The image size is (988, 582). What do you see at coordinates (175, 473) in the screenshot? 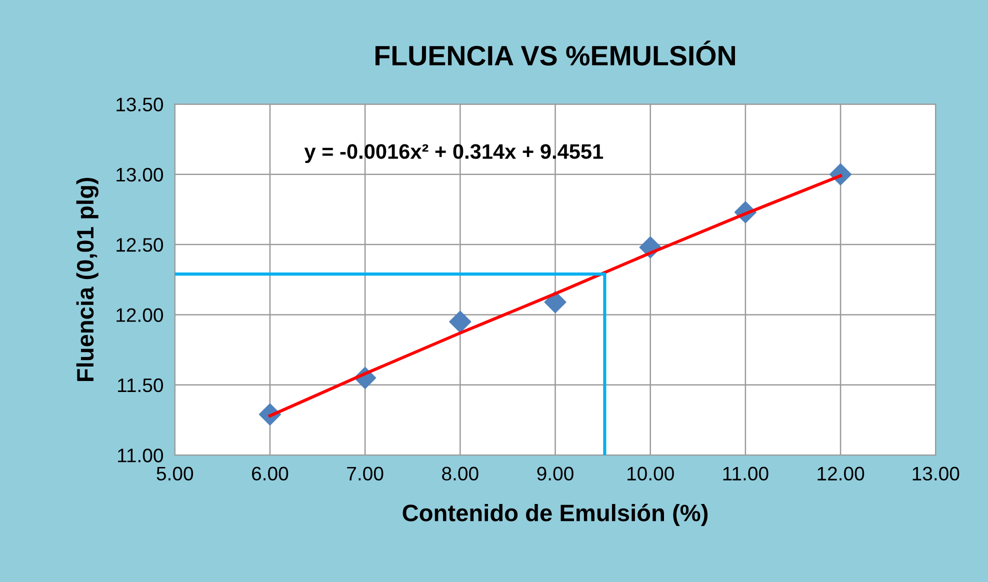
I see `x-tick-label: 5.00` at bounding box center [175, 473].